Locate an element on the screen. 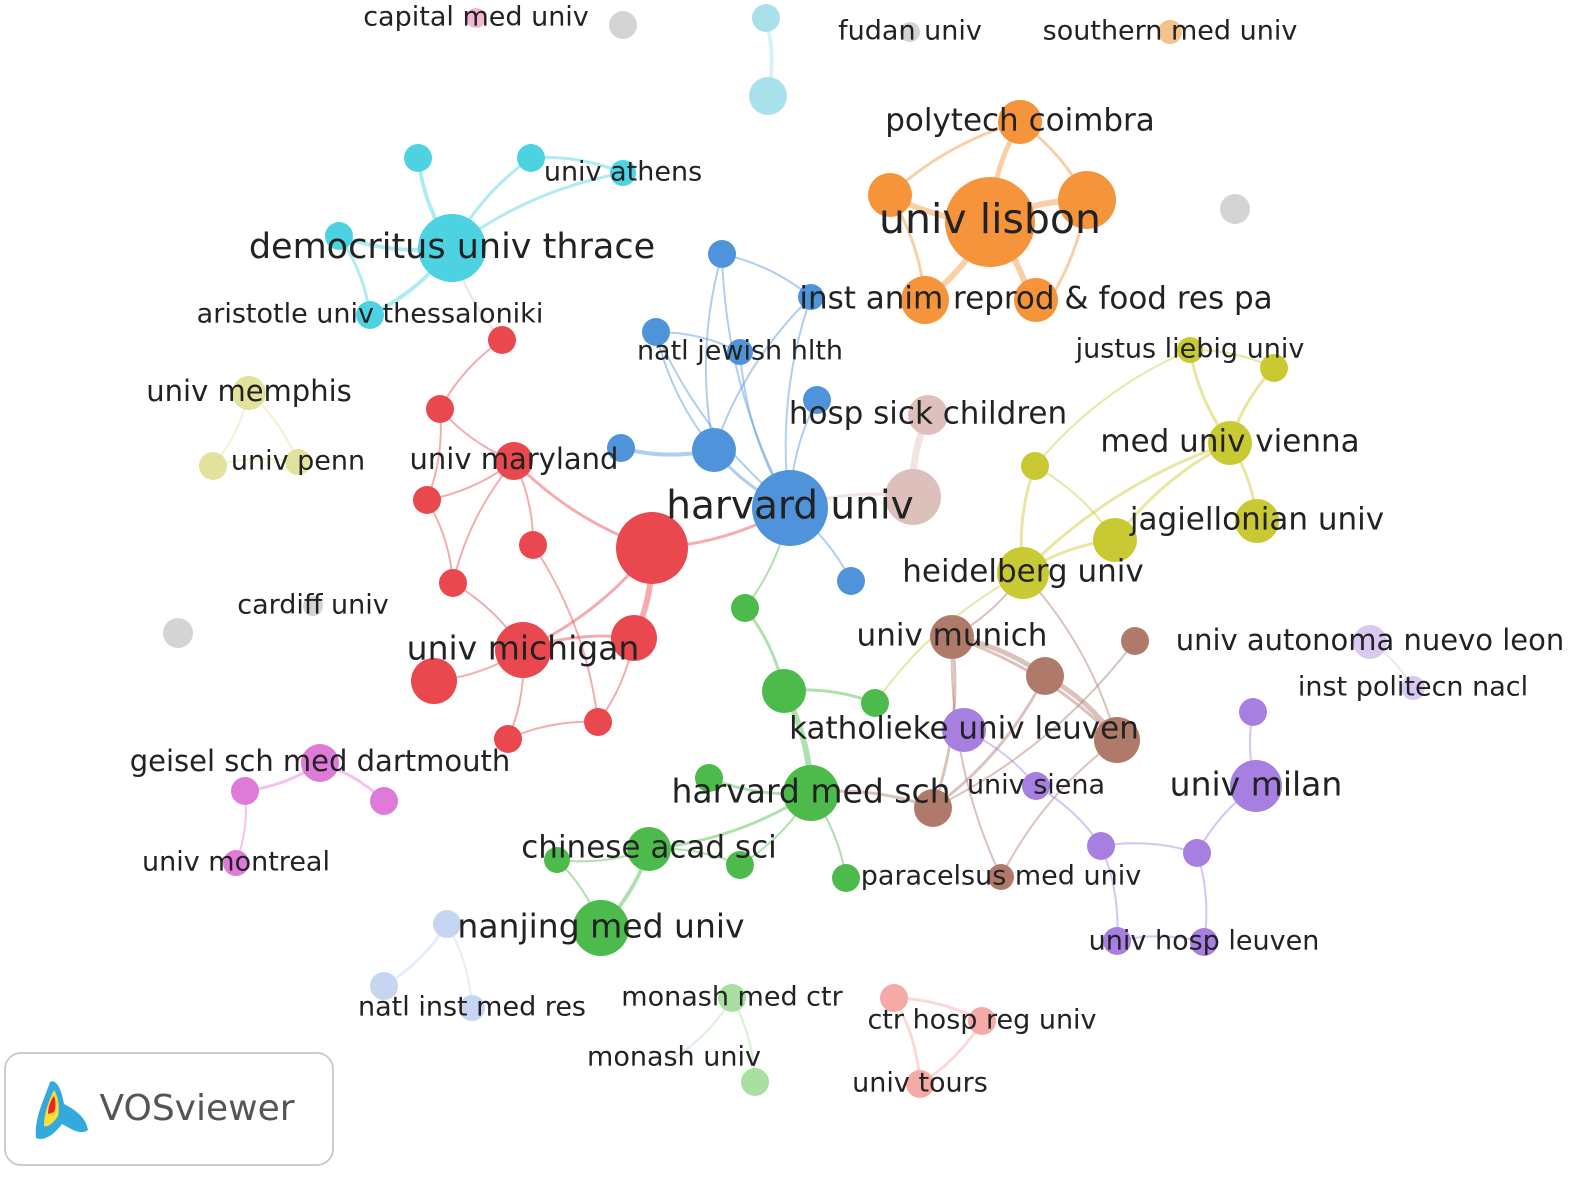 The width and height of the screenshot is (1578, 1178). logo: VOSviewer is located at coordinates (169, 1109).